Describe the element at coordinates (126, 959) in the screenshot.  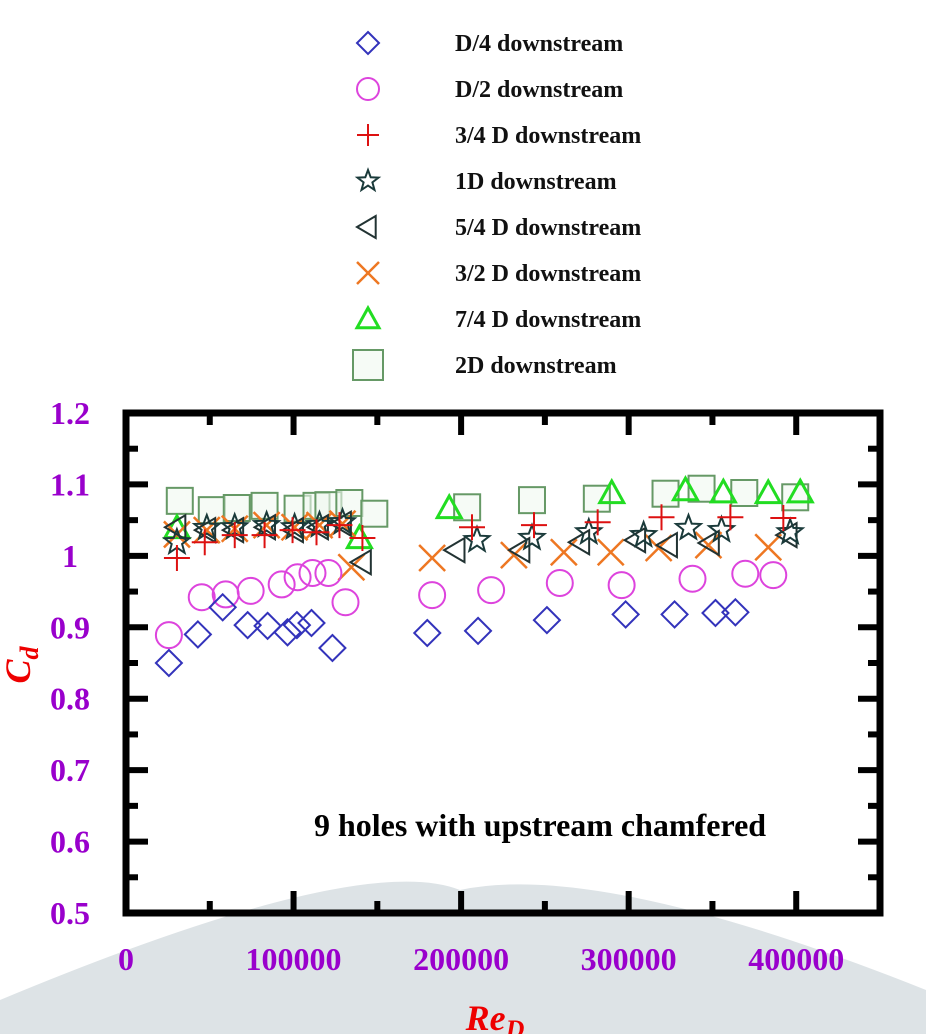
I see `x-tick-label: 0` at that location.